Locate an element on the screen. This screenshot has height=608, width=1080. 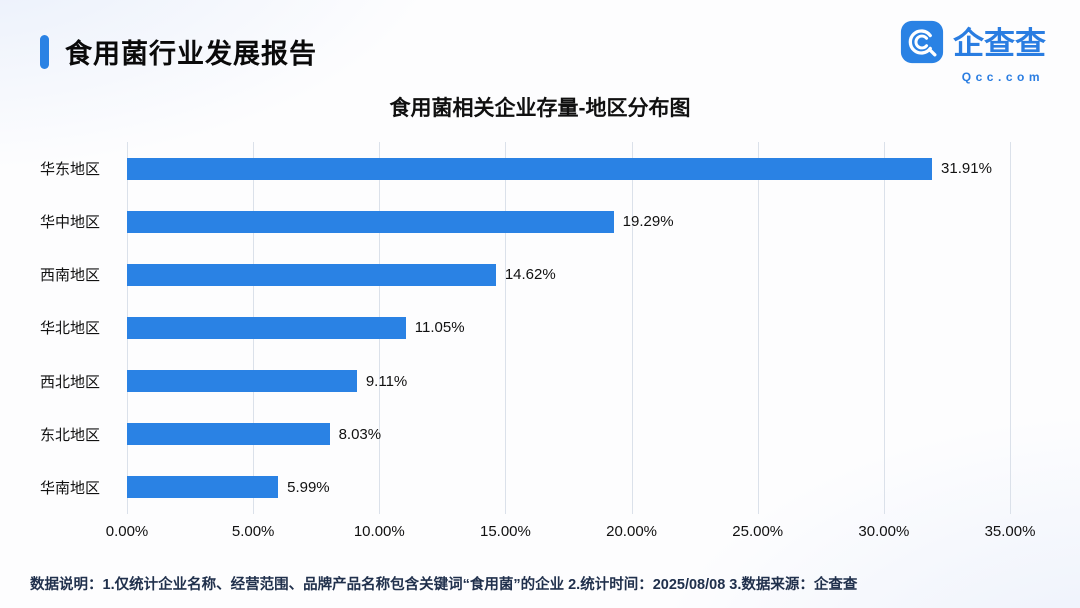
bar-row: 11.05% is located at coordinates (568, 327).